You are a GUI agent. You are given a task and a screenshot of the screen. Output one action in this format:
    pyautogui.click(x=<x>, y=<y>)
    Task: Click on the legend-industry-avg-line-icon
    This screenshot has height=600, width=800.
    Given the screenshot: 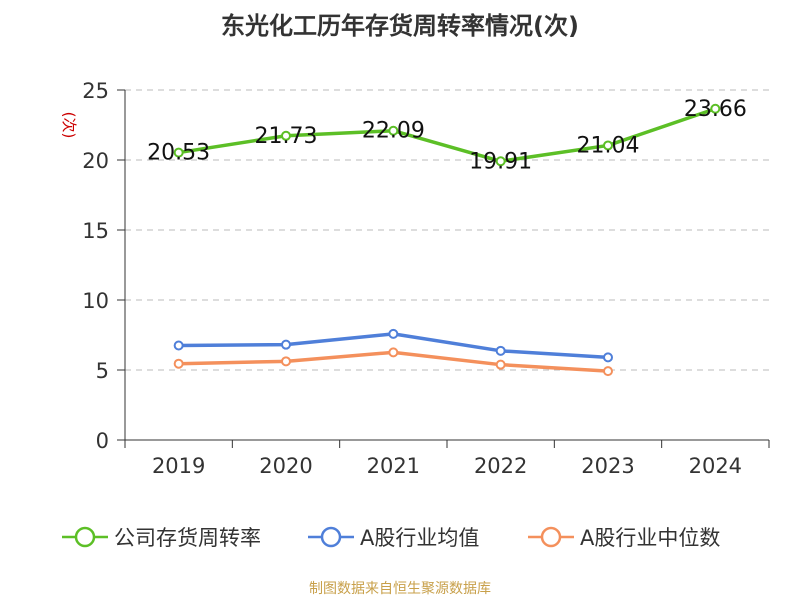 What is the action you would take?
    pyautogui.click(x=331, y=537)
    